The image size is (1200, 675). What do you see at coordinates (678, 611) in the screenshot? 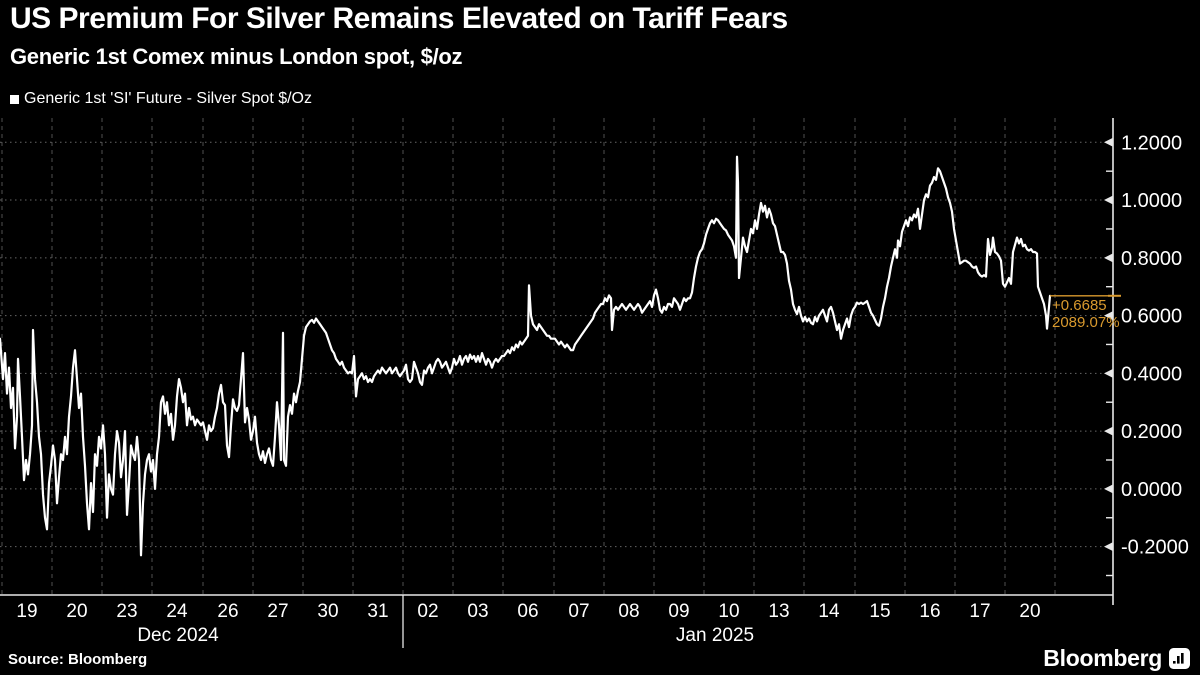
I see `svg-text: 09` at bounding box center [678, 611].